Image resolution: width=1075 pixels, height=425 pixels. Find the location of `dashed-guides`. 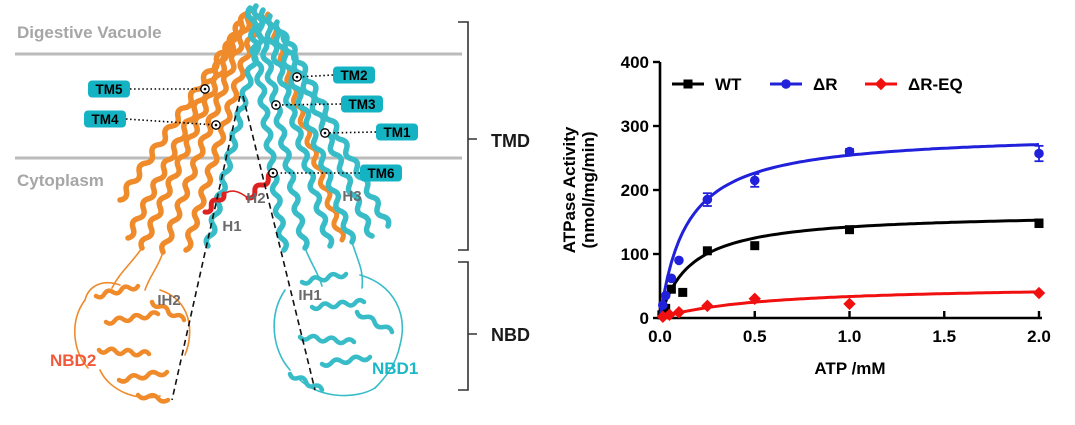

dashed-guides is located at coordinates (243, 248).